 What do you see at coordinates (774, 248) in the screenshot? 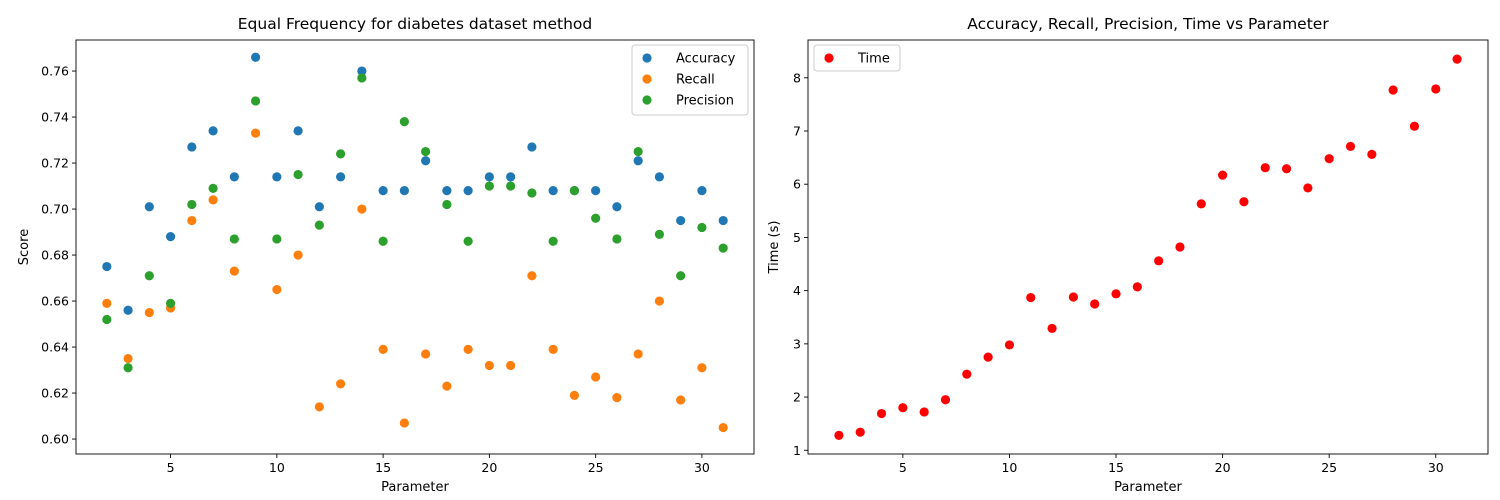
I see `chart-2-y-axis-label: Time (s)` at bounding box center [774, 248].